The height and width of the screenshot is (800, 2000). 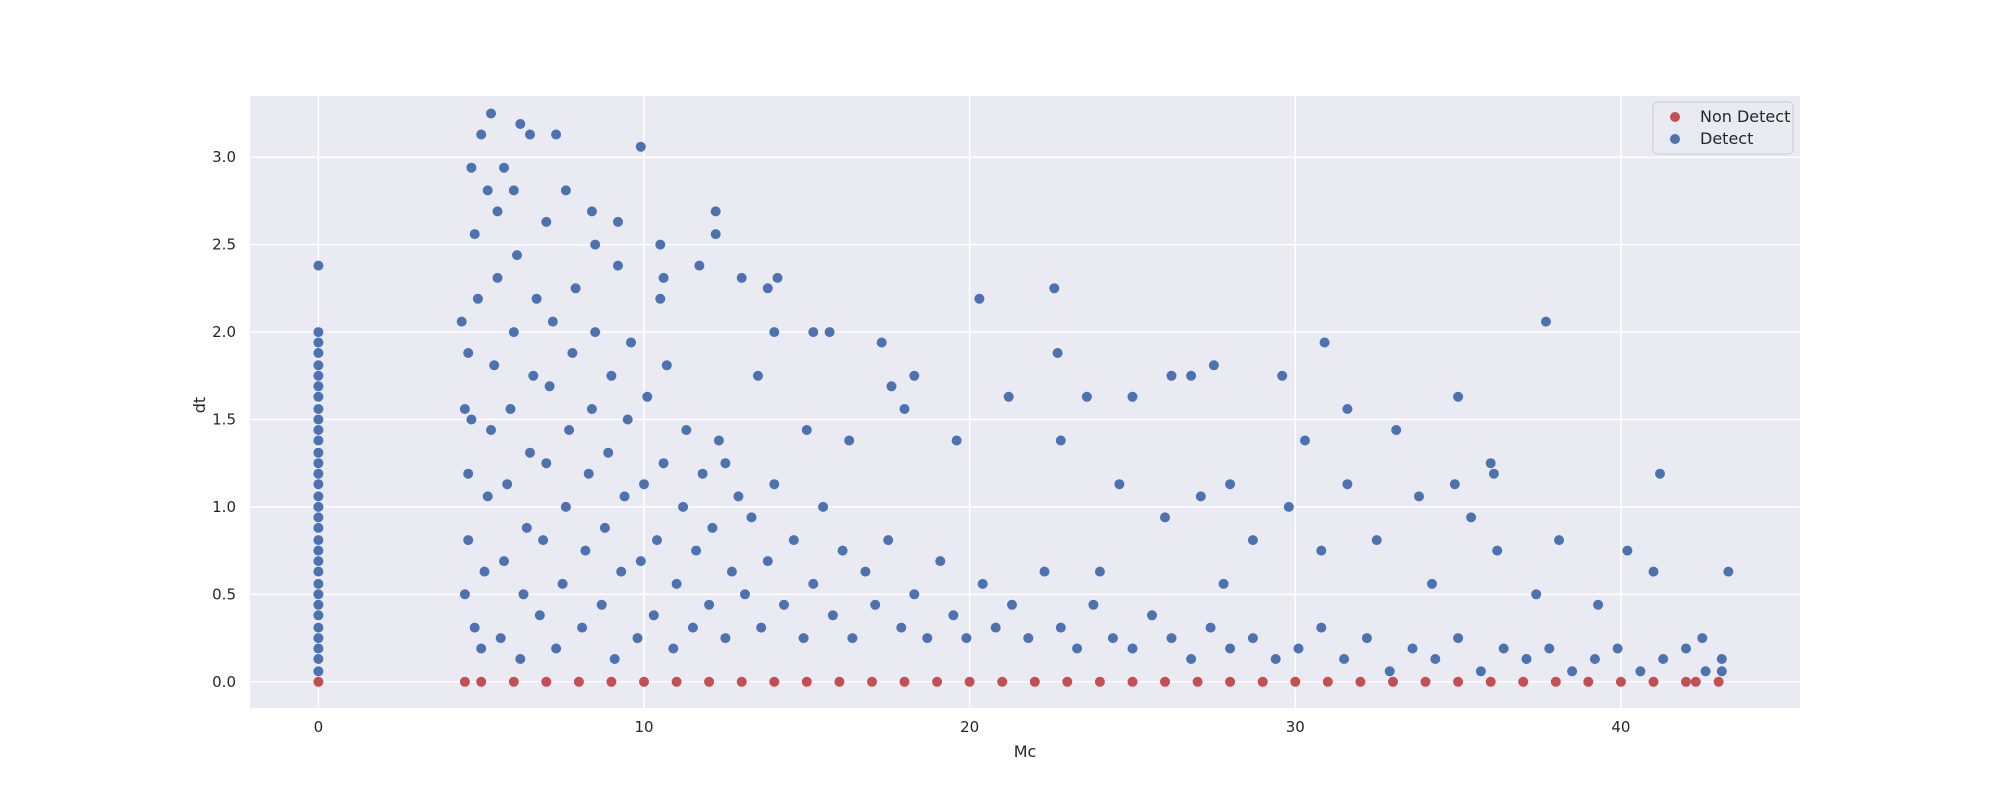 I want to click on x-tick-label: 20, so click(x=969, y=727).